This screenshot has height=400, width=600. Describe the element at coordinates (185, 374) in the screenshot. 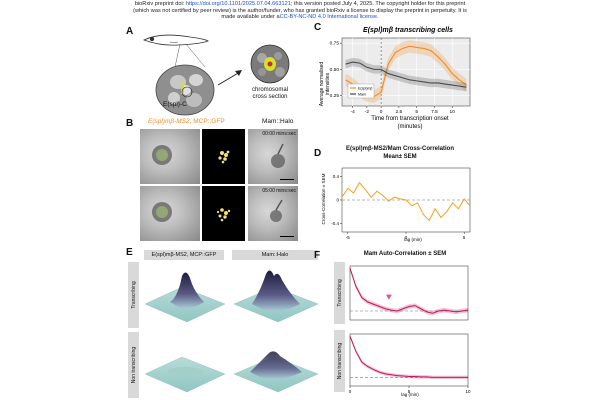

I see `surface-nontranscribing-mcp` at that location.